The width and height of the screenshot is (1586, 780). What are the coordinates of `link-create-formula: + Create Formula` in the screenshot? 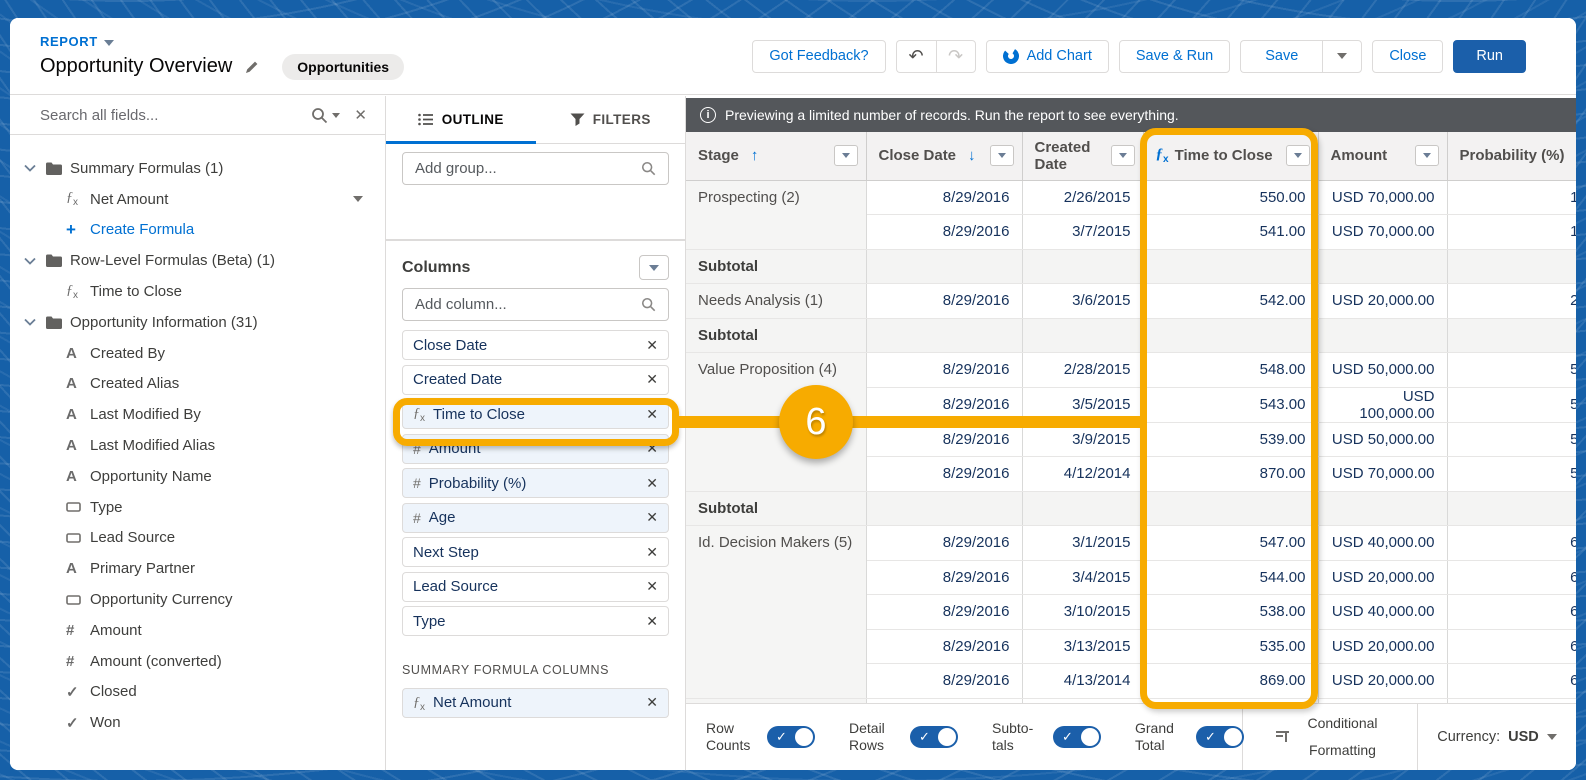 It's located at (197, 230).